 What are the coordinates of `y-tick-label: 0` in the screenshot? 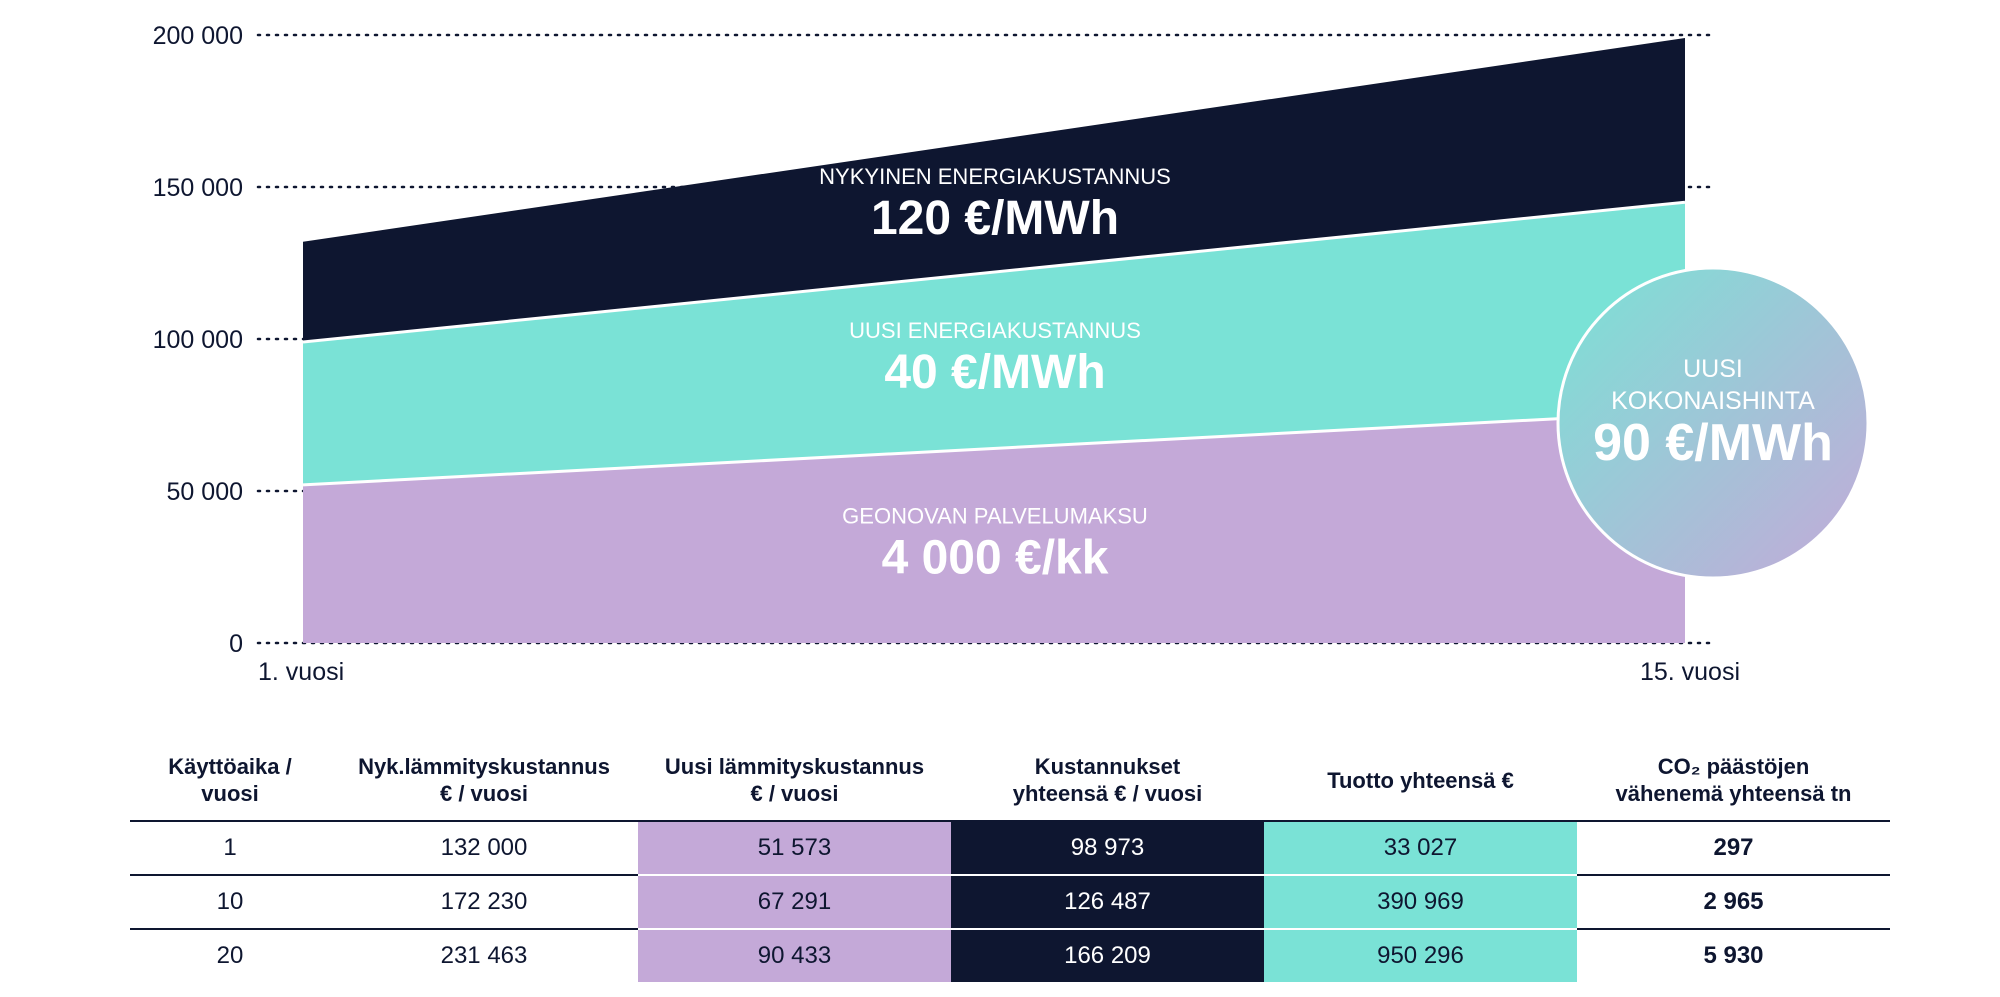 It's located at (236, 644).